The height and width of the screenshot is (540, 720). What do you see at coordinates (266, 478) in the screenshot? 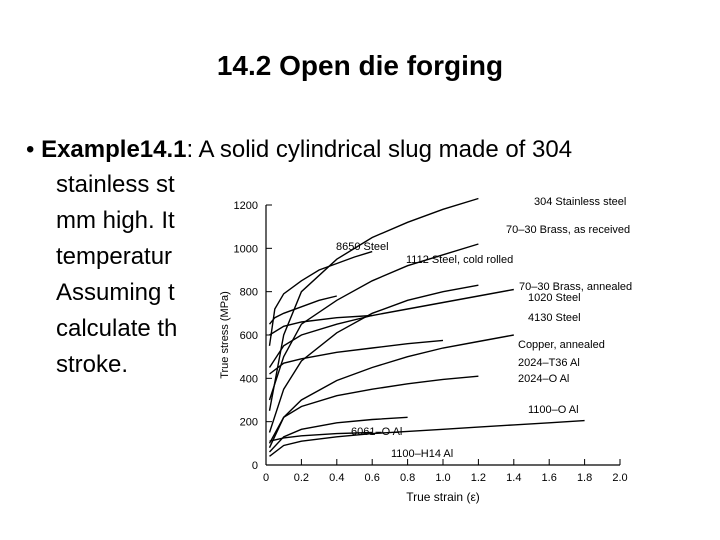
I see `x-tick-label: 0` at bounding box center [266, 478].